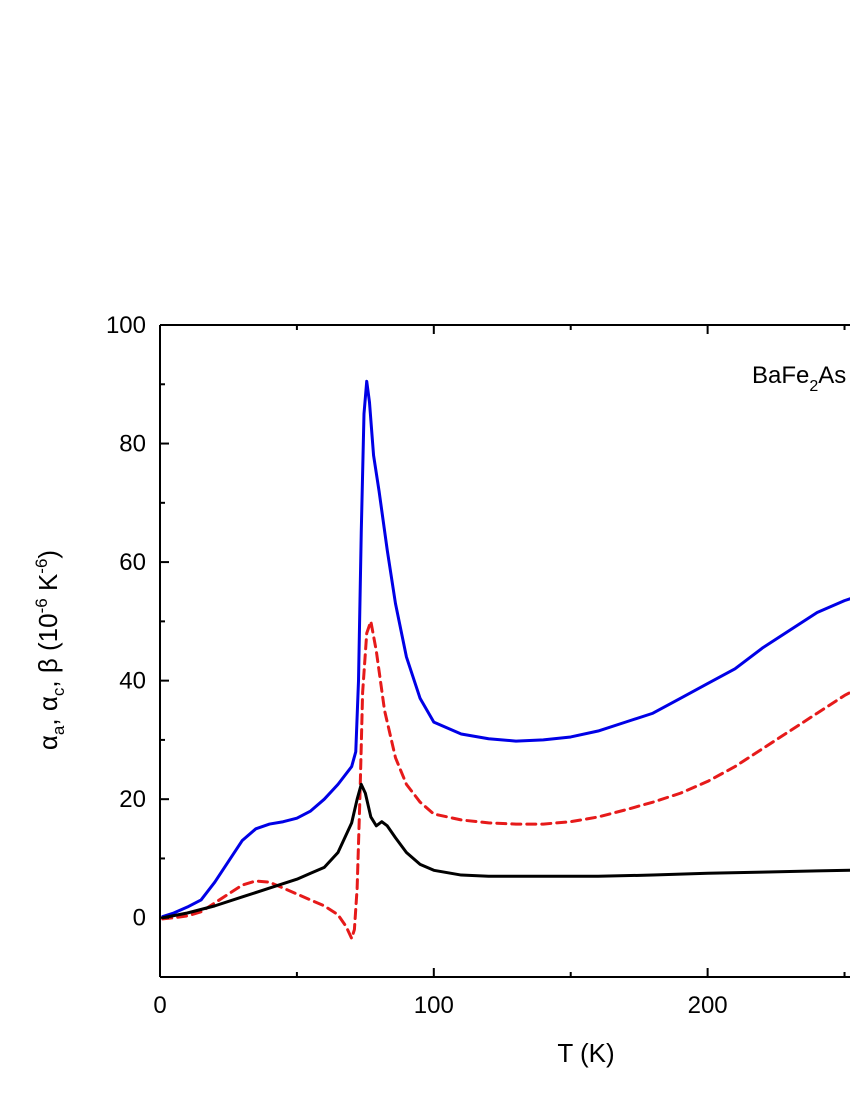 The height and width of the screenshot is (1105, 850). What do you see at coordinates (799, 378) in the screenshot?
I see `sample-annotation: BaFe2As` at bounding box center [799, 378].